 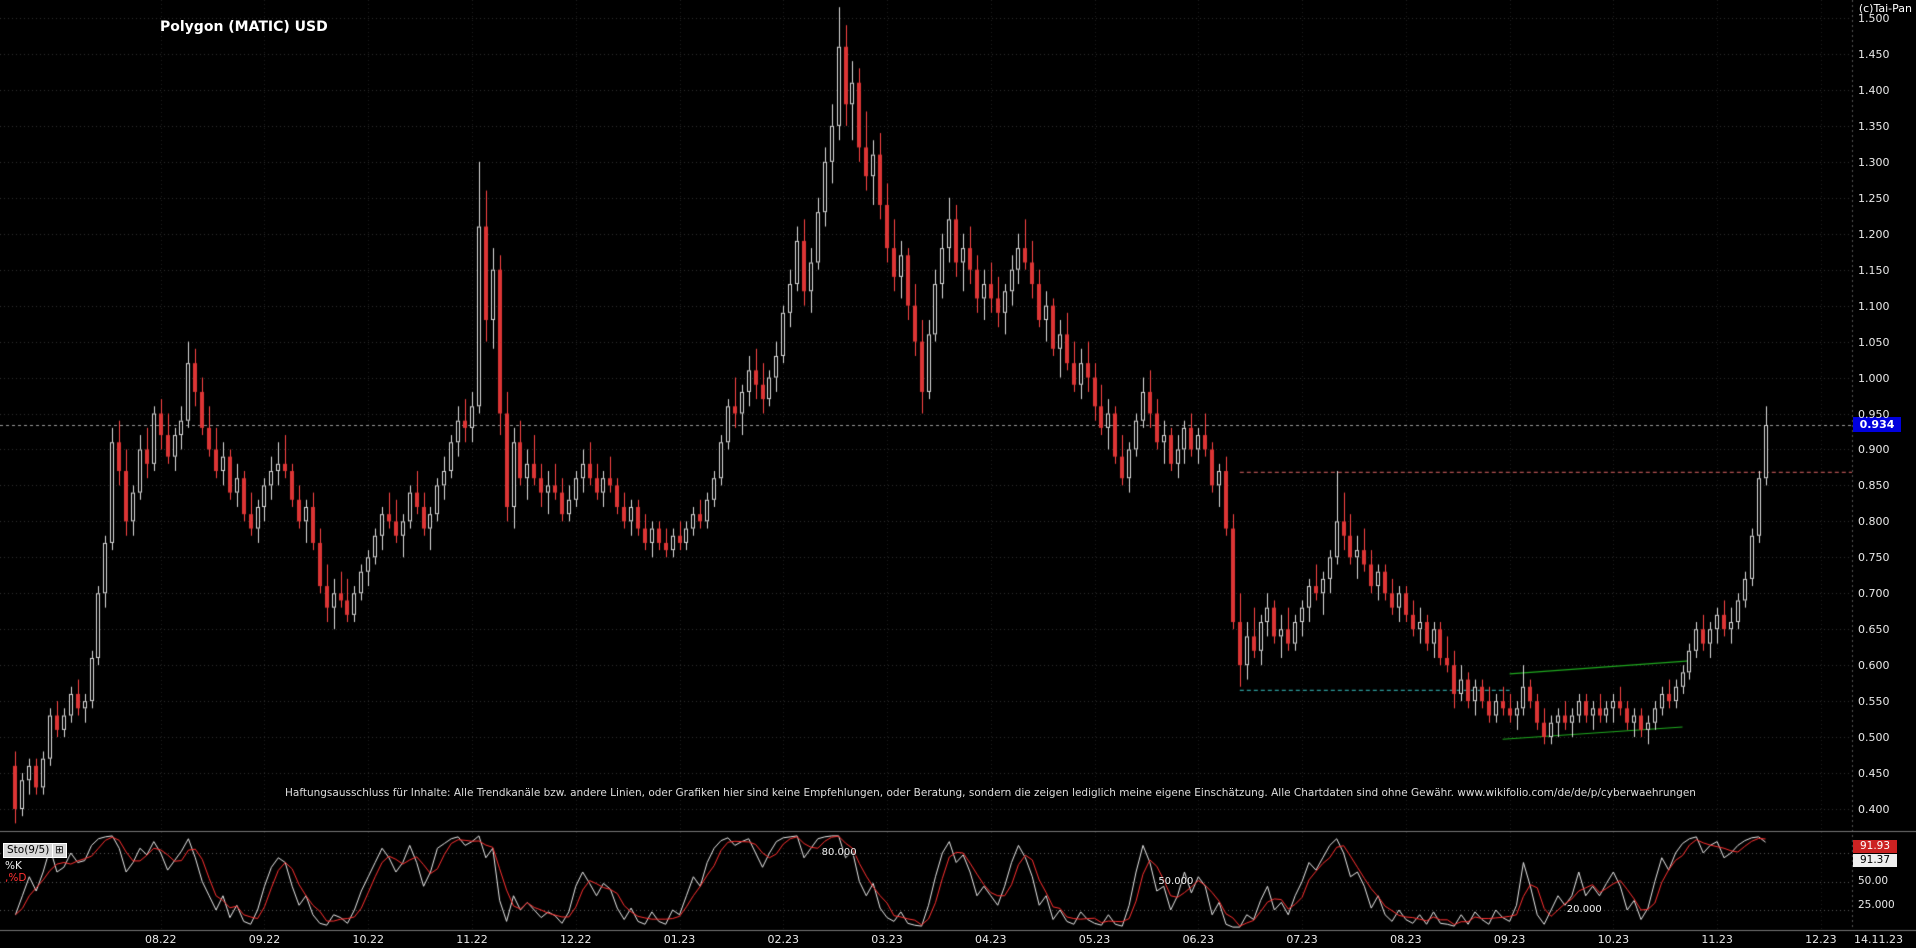 I want to click on price-axis-tick-label: 0.850, so click(x=1874, y=486).